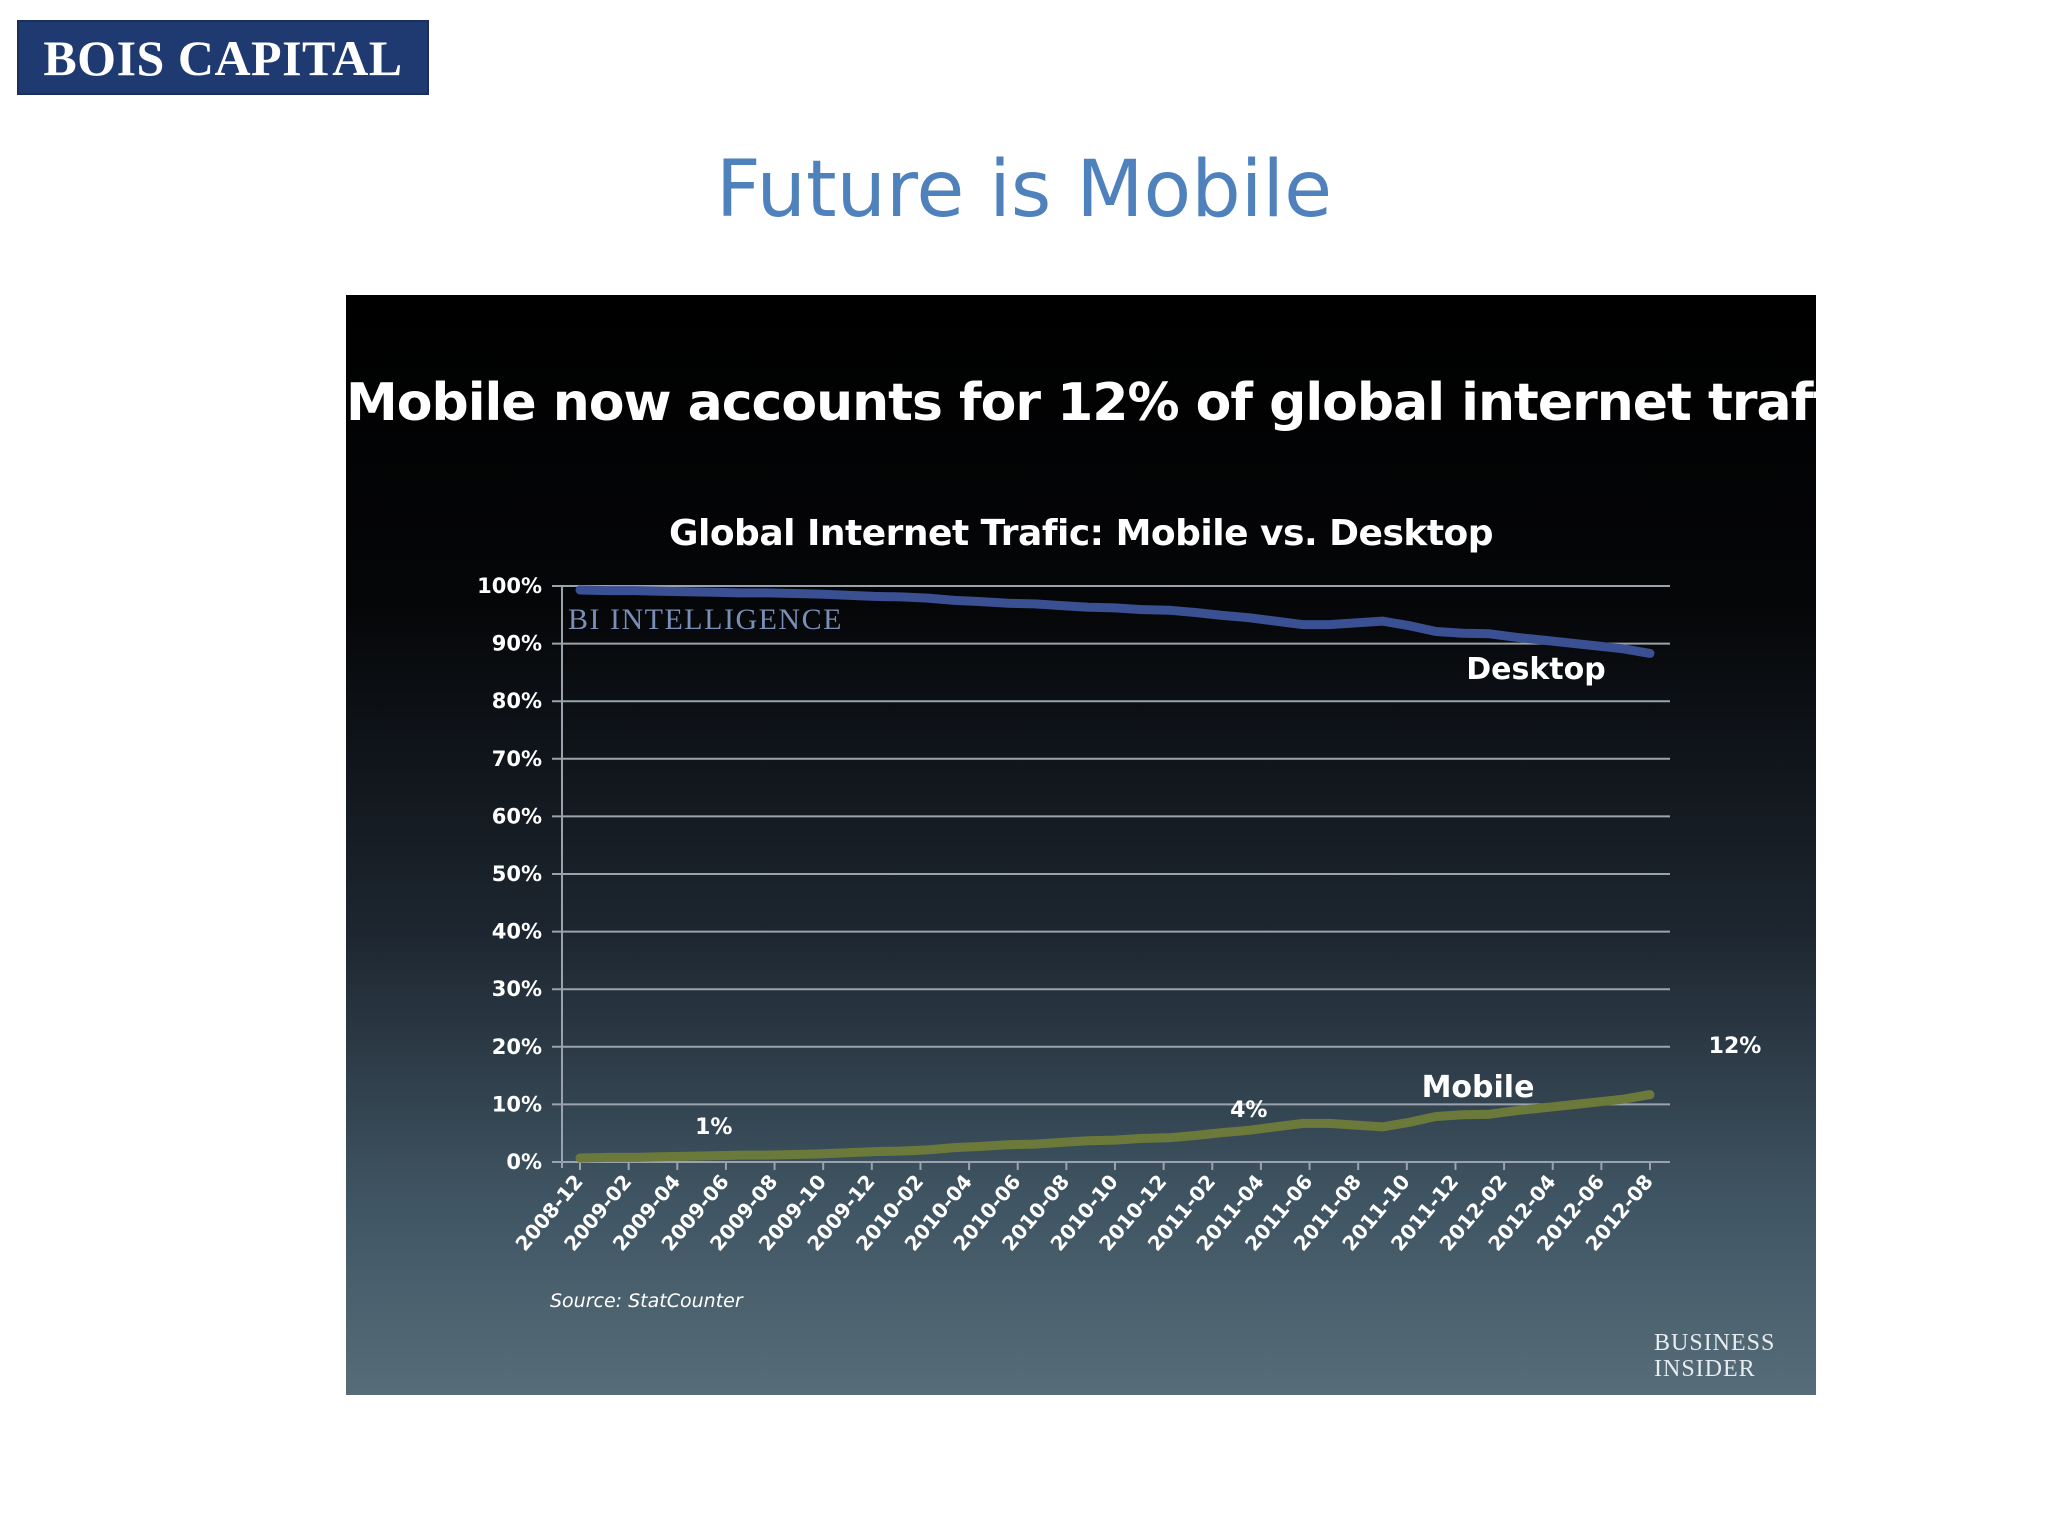 The width and height of the screenshot is (2048, 1536). What do you see at coordinates (517, 874) in the screenshot?
I see `y-tick-label: 50%` at bounding box center [517, 874].